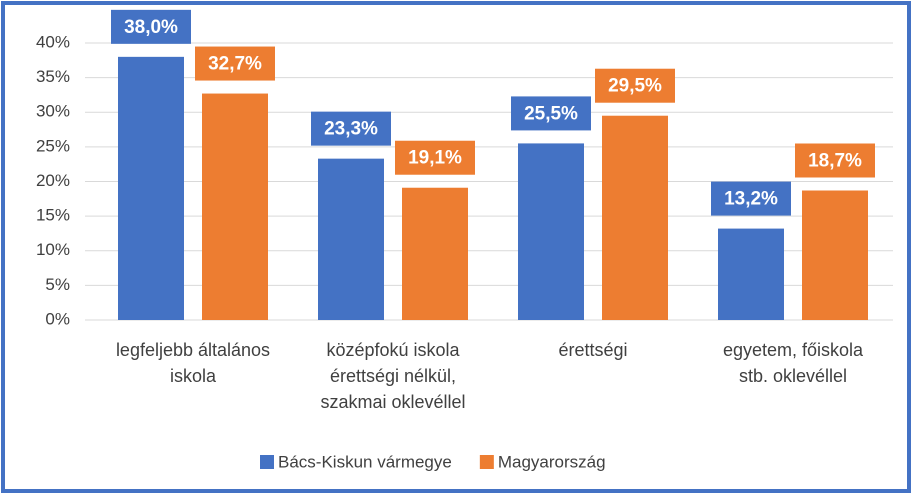 Image resolution: width=912 pixels, height=494 pixels. Describe the element at coordinates (53, 145) in the screenshot. I see `y-tick-label: 25%` at that location.